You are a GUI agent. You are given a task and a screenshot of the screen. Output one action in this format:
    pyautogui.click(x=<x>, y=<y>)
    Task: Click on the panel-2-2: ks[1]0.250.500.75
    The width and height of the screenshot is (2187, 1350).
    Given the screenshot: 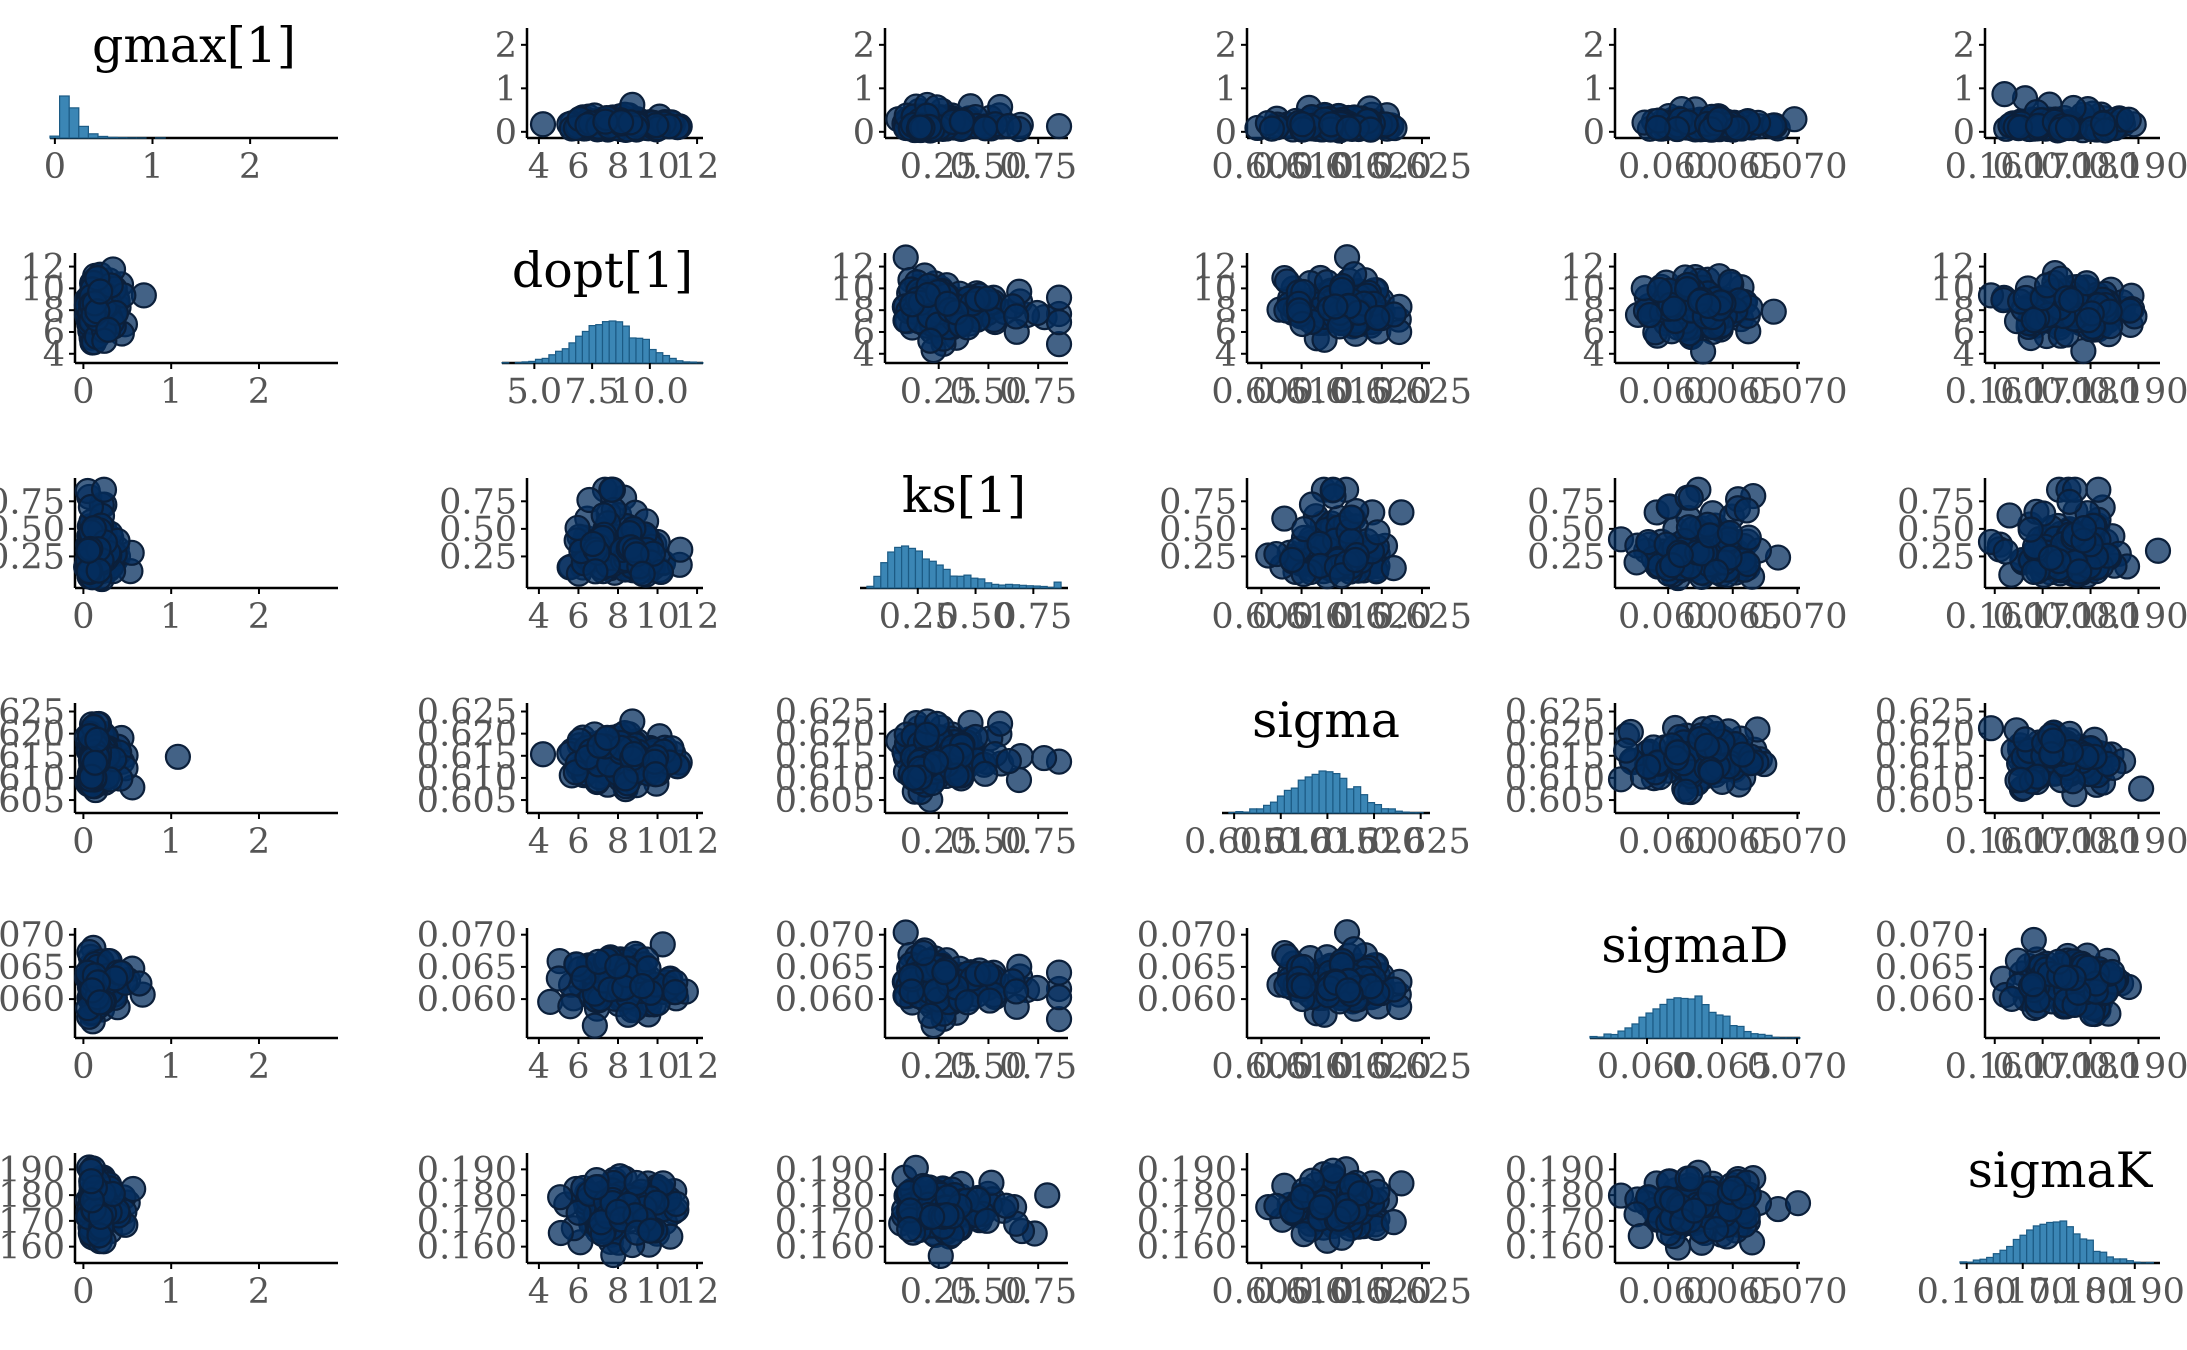 What is the action you would take?
    pyautogui.click(x=966, y=552)
    